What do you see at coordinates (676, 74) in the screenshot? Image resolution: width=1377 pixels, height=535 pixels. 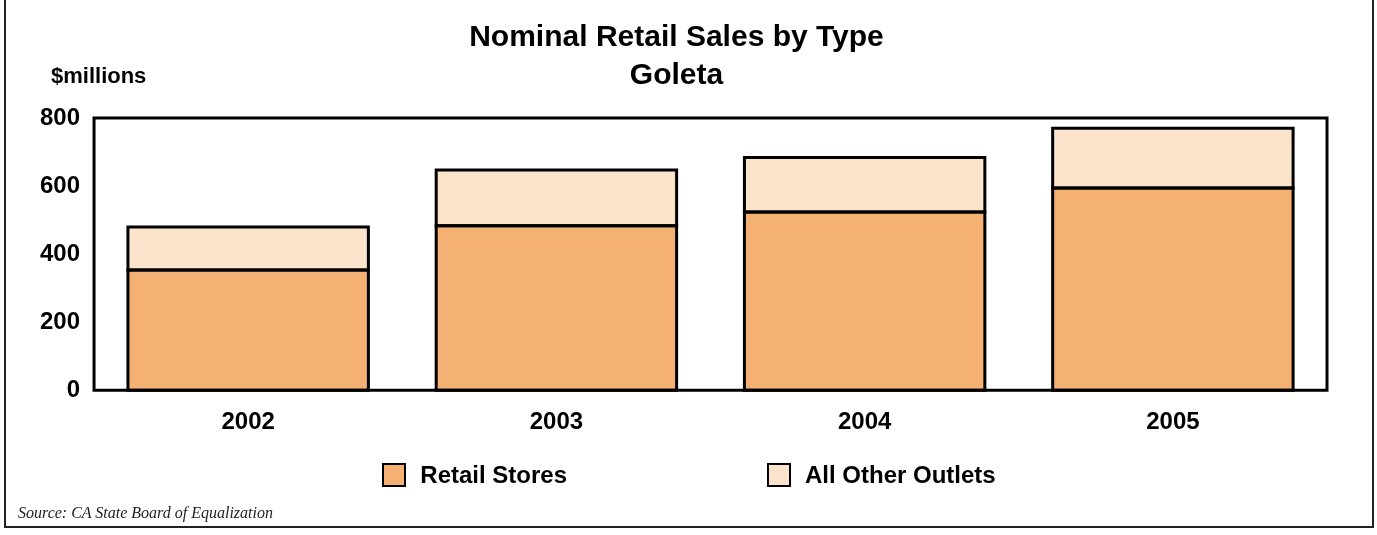 I see `chart-subtitle: Goleta` at bounding box center [676, 74].